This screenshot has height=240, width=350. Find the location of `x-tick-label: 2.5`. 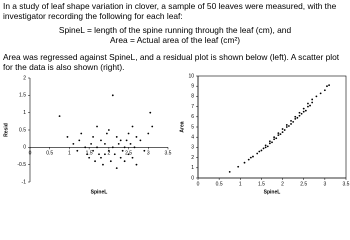

x-tick-label: 2.5 is located at coordinates (303, 184).